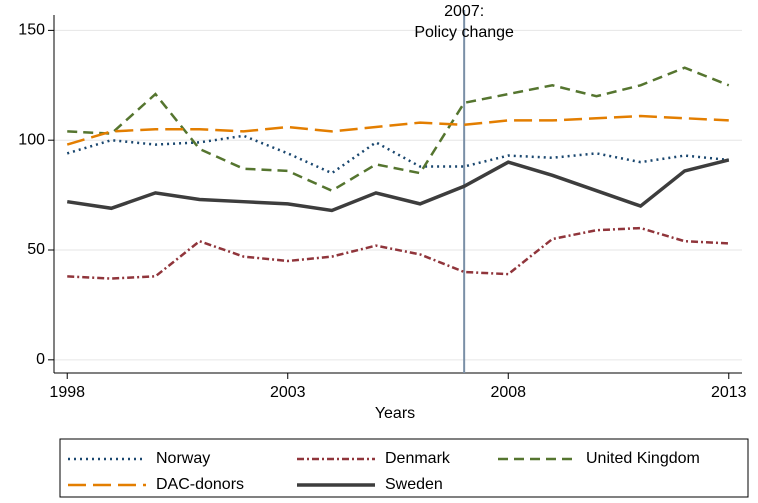 The height and width of the screenshot is (503, 758). What do you see at coordinates (36, 249) in the screenshot?
I see `y-tick-label: 50` at bounding box center [36, 249].